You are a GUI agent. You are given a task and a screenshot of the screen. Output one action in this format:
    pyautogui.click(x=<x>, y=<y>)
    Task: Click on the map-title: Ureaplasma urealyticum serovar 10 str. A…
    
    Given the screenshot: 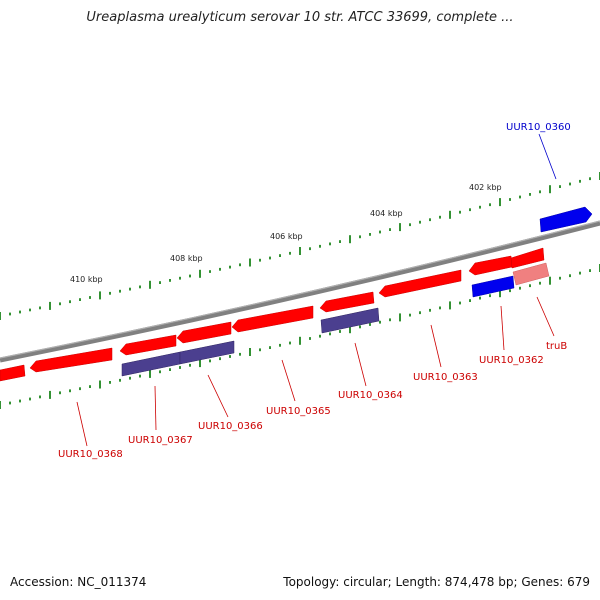 What is the action you would take?
    pyautogui.click(x=300, y=17)
    